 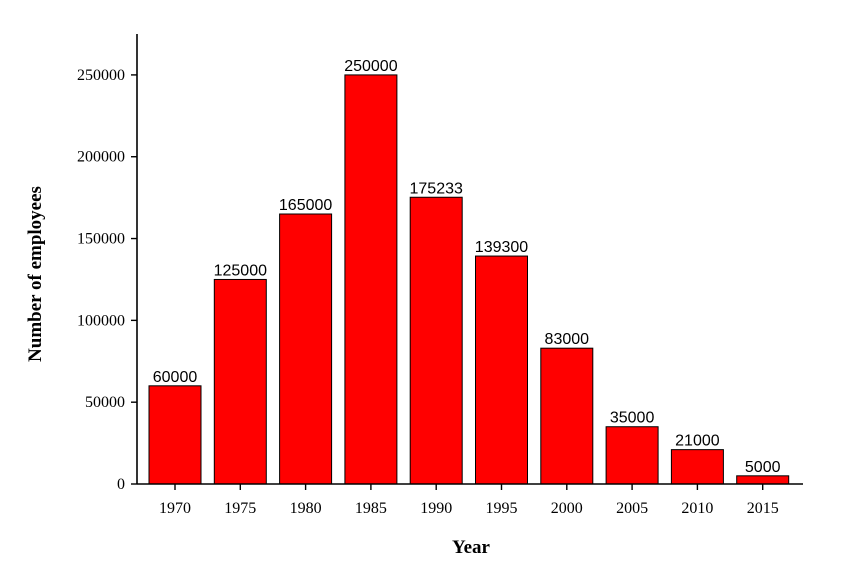 I want to click on x-axis-title: Year, so click(x=471, y=547).